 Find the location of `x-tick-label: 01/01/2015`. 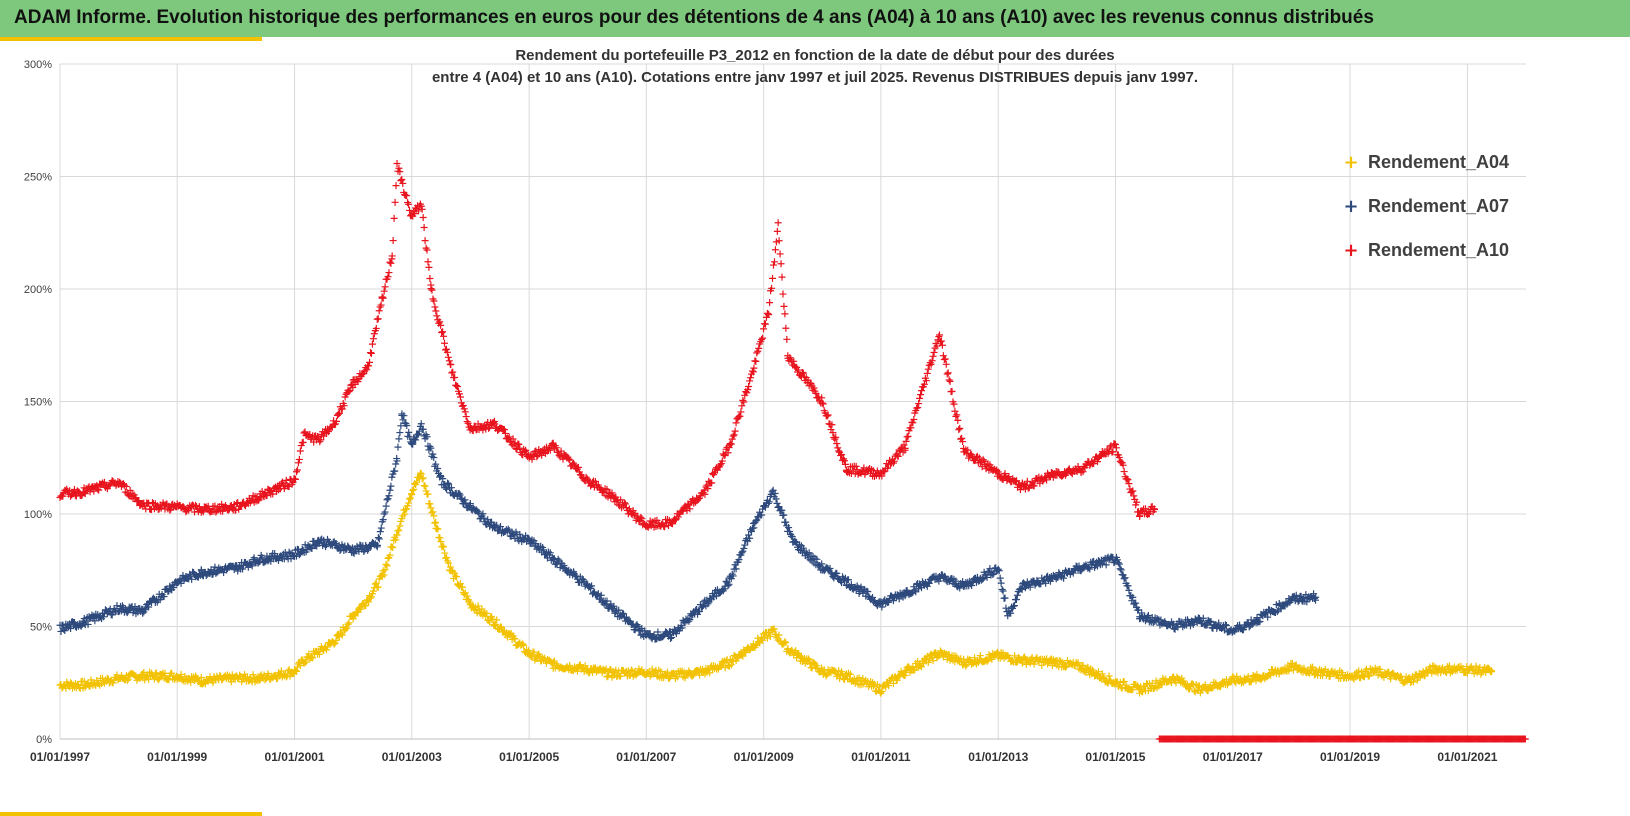

x-tick-label: 01/01/2015 is located at coordinates (1115, 757).